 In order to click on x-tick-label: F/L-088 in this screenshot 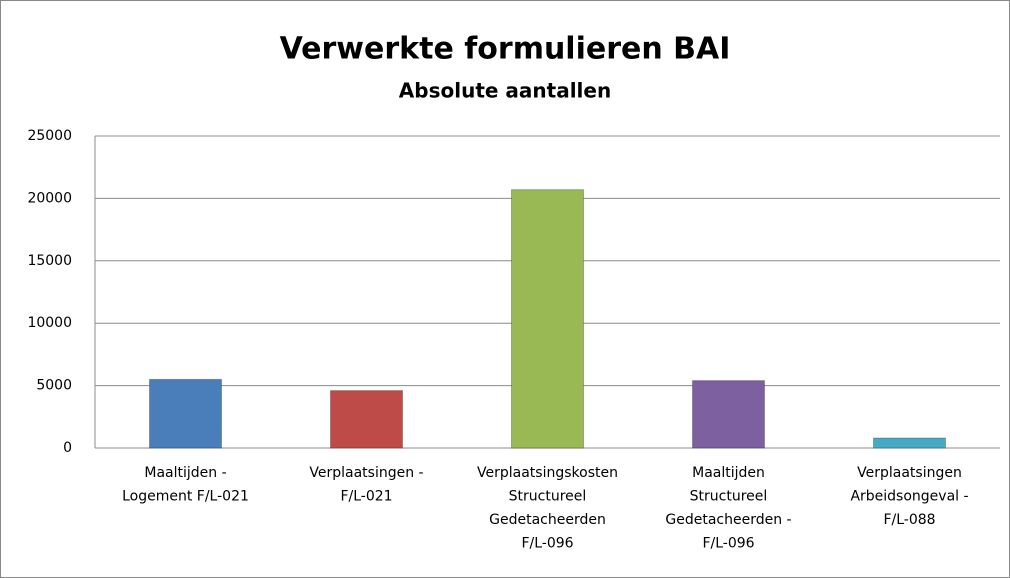, I will do `click(909, 520)`.